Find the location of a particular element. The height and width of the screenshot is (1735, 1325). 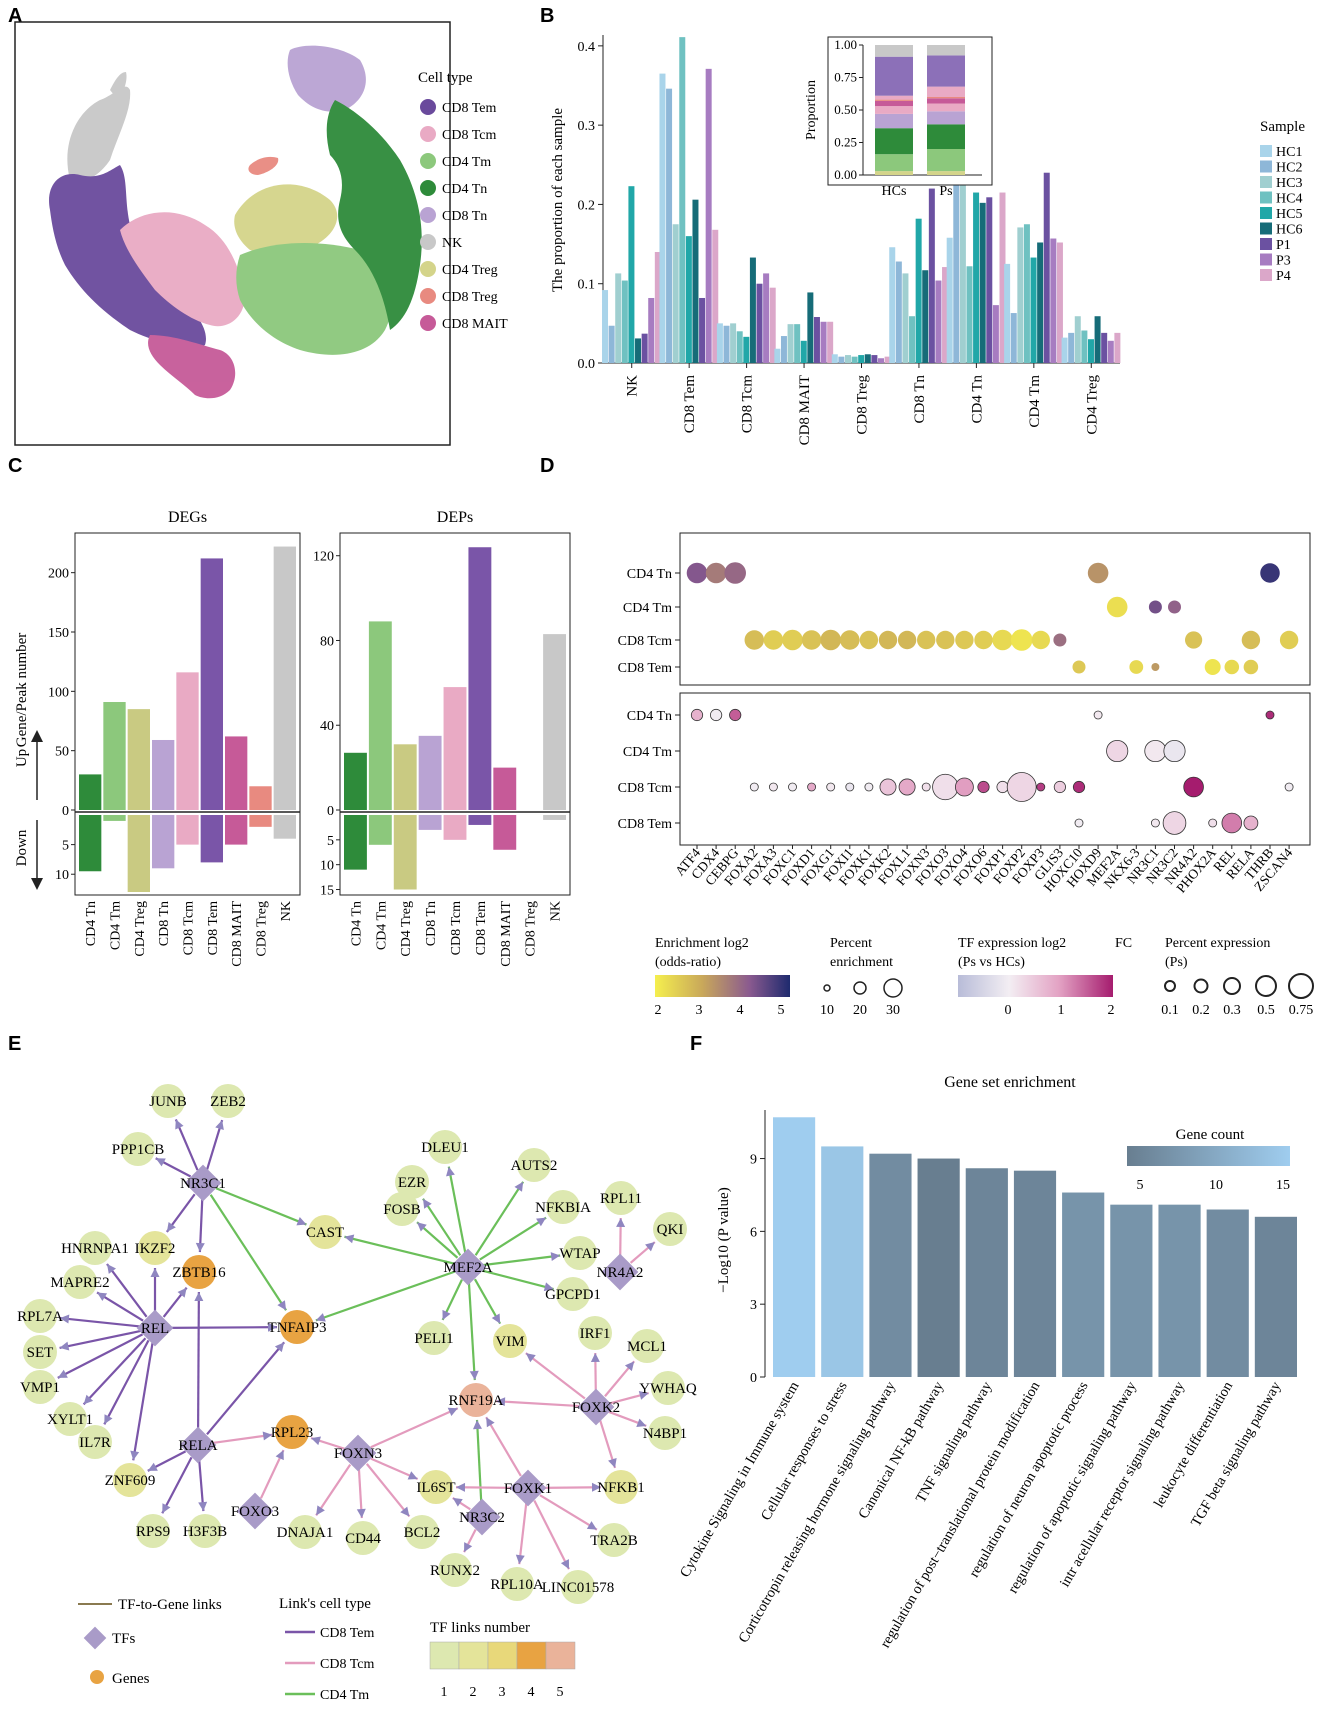

network-node-label: REL is located at coordinates (155, 1329).